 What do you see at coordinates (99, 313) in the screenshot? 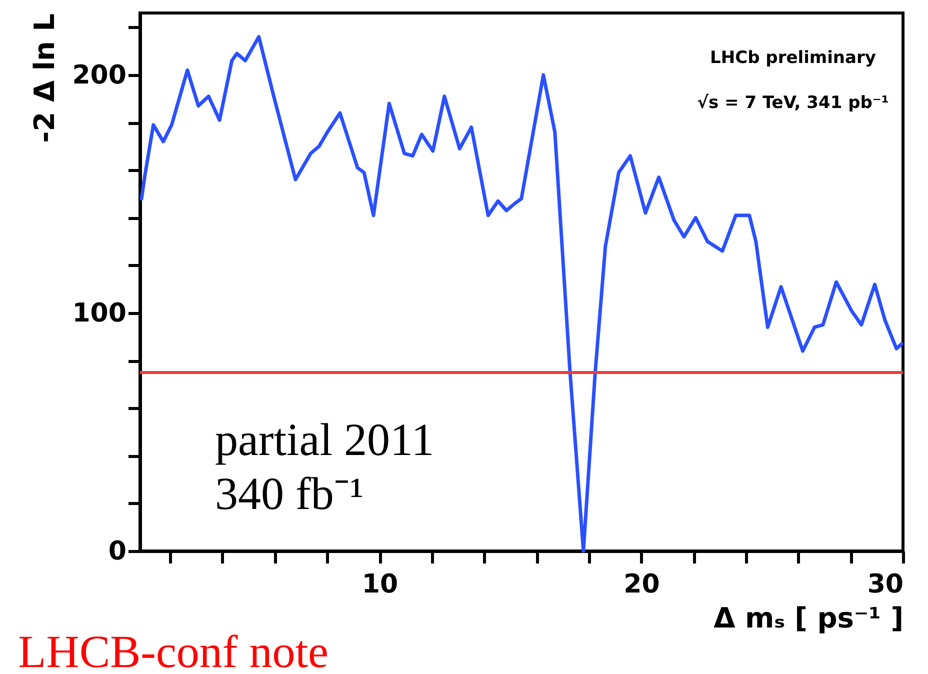
I see `y-tick-label: 100` at bounding box center [99, 313].